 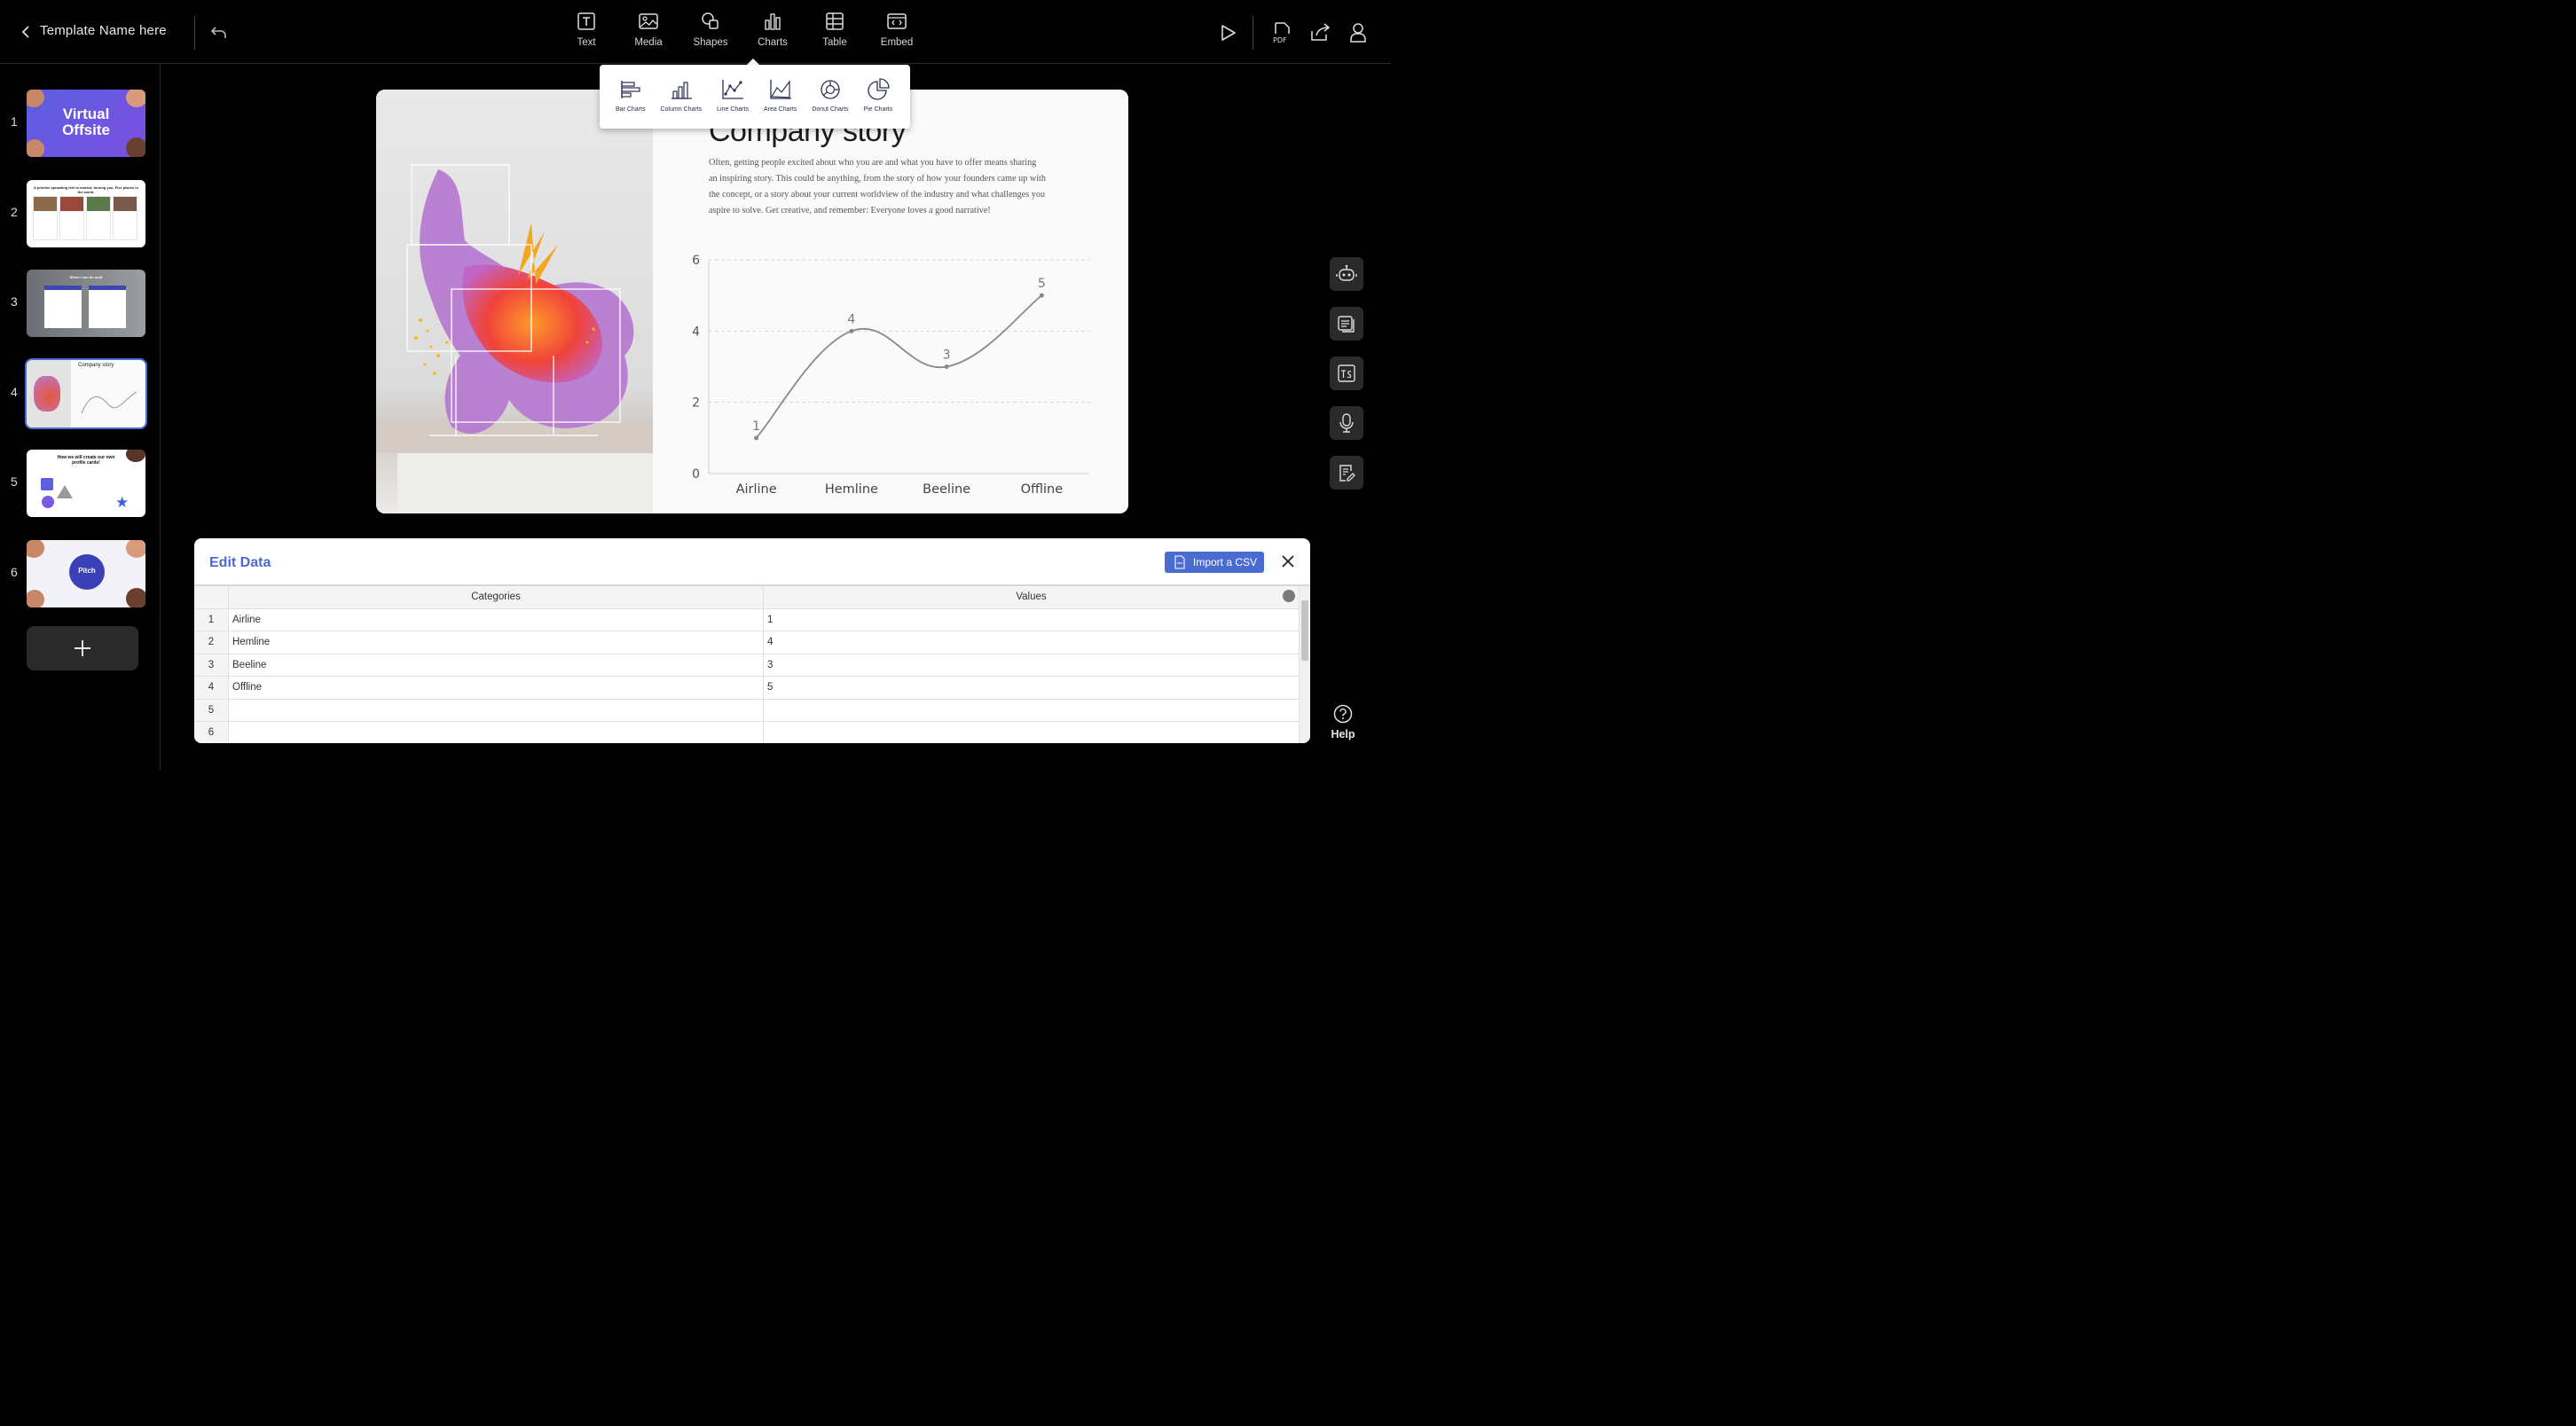 I want to click on slide-number: 3, so click(x=14, y=302).